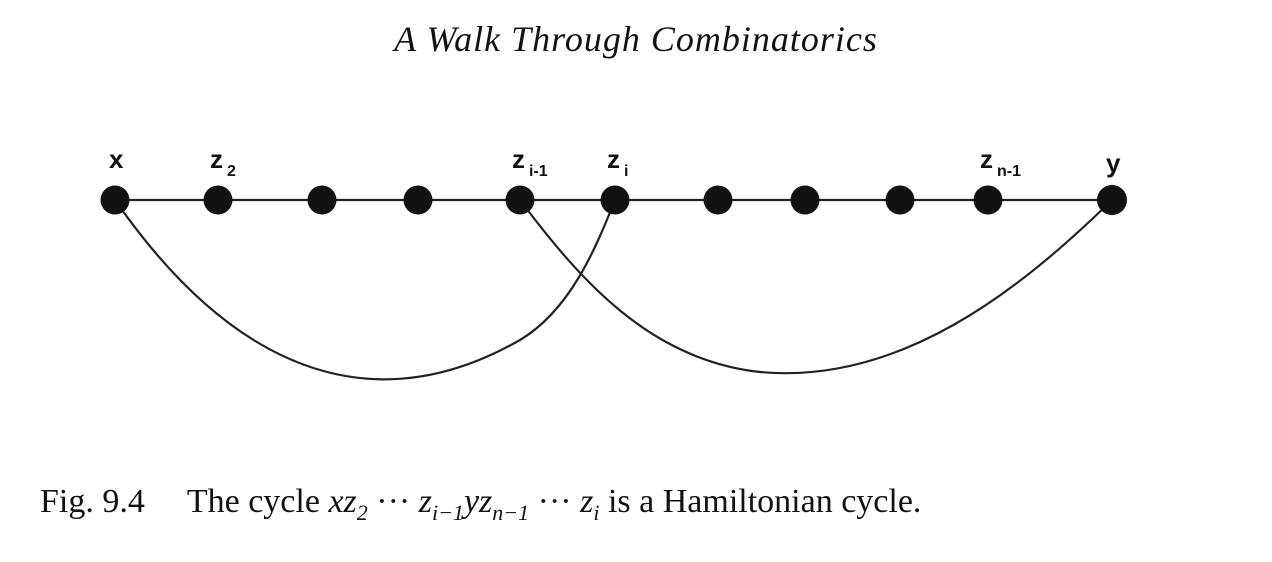 The width and height of the screenshot is (1272, 562). I want to click on math-y: y, so click(471, 501).